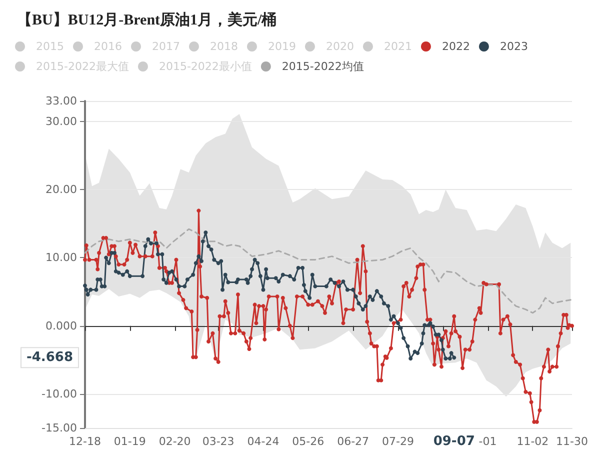  Describe the element at coordinates (328, 271) in the screenshot. I see `line-series` at that location.